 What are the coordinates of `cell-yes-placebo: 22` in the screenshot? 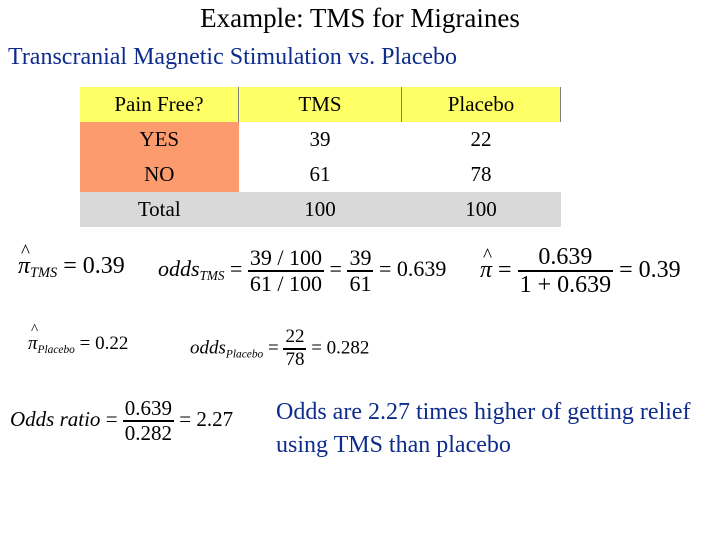 It's located at (481, 139).